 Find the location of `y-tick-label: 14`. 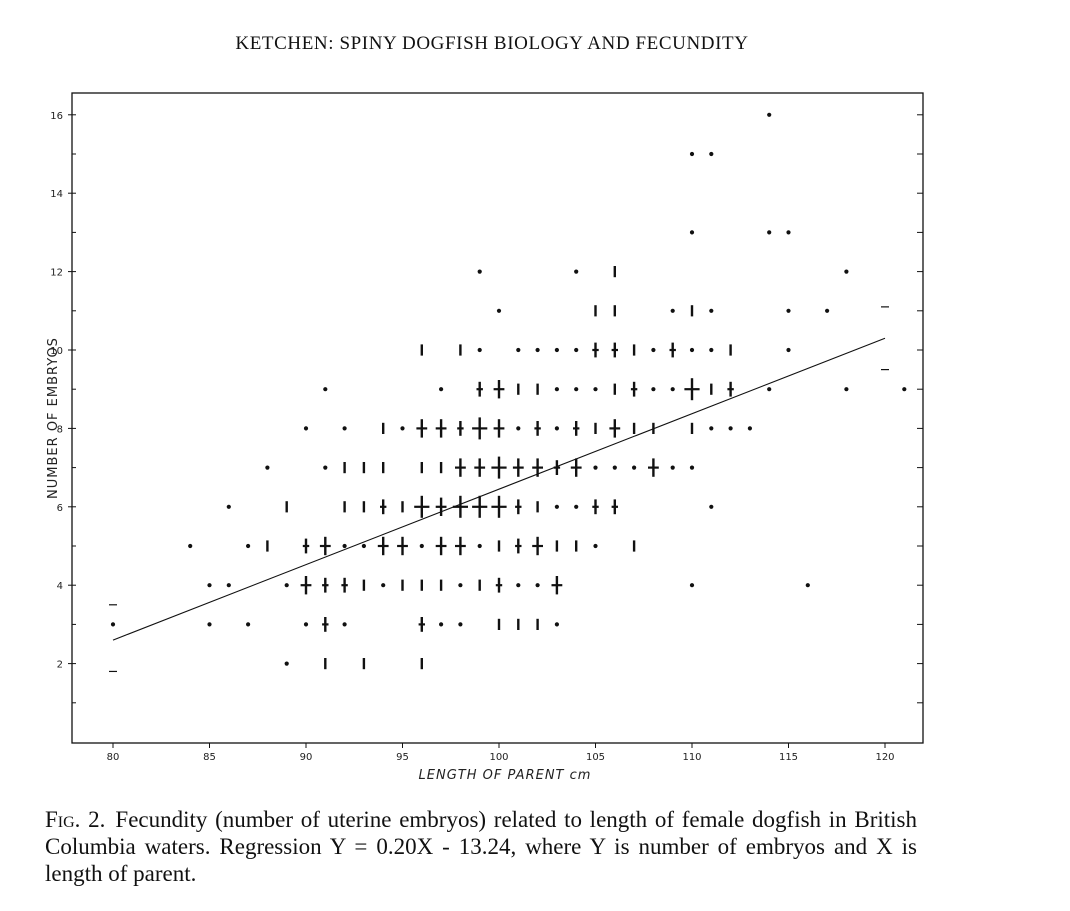

y-tick-label: 14 is located at coordinates (56, 194).